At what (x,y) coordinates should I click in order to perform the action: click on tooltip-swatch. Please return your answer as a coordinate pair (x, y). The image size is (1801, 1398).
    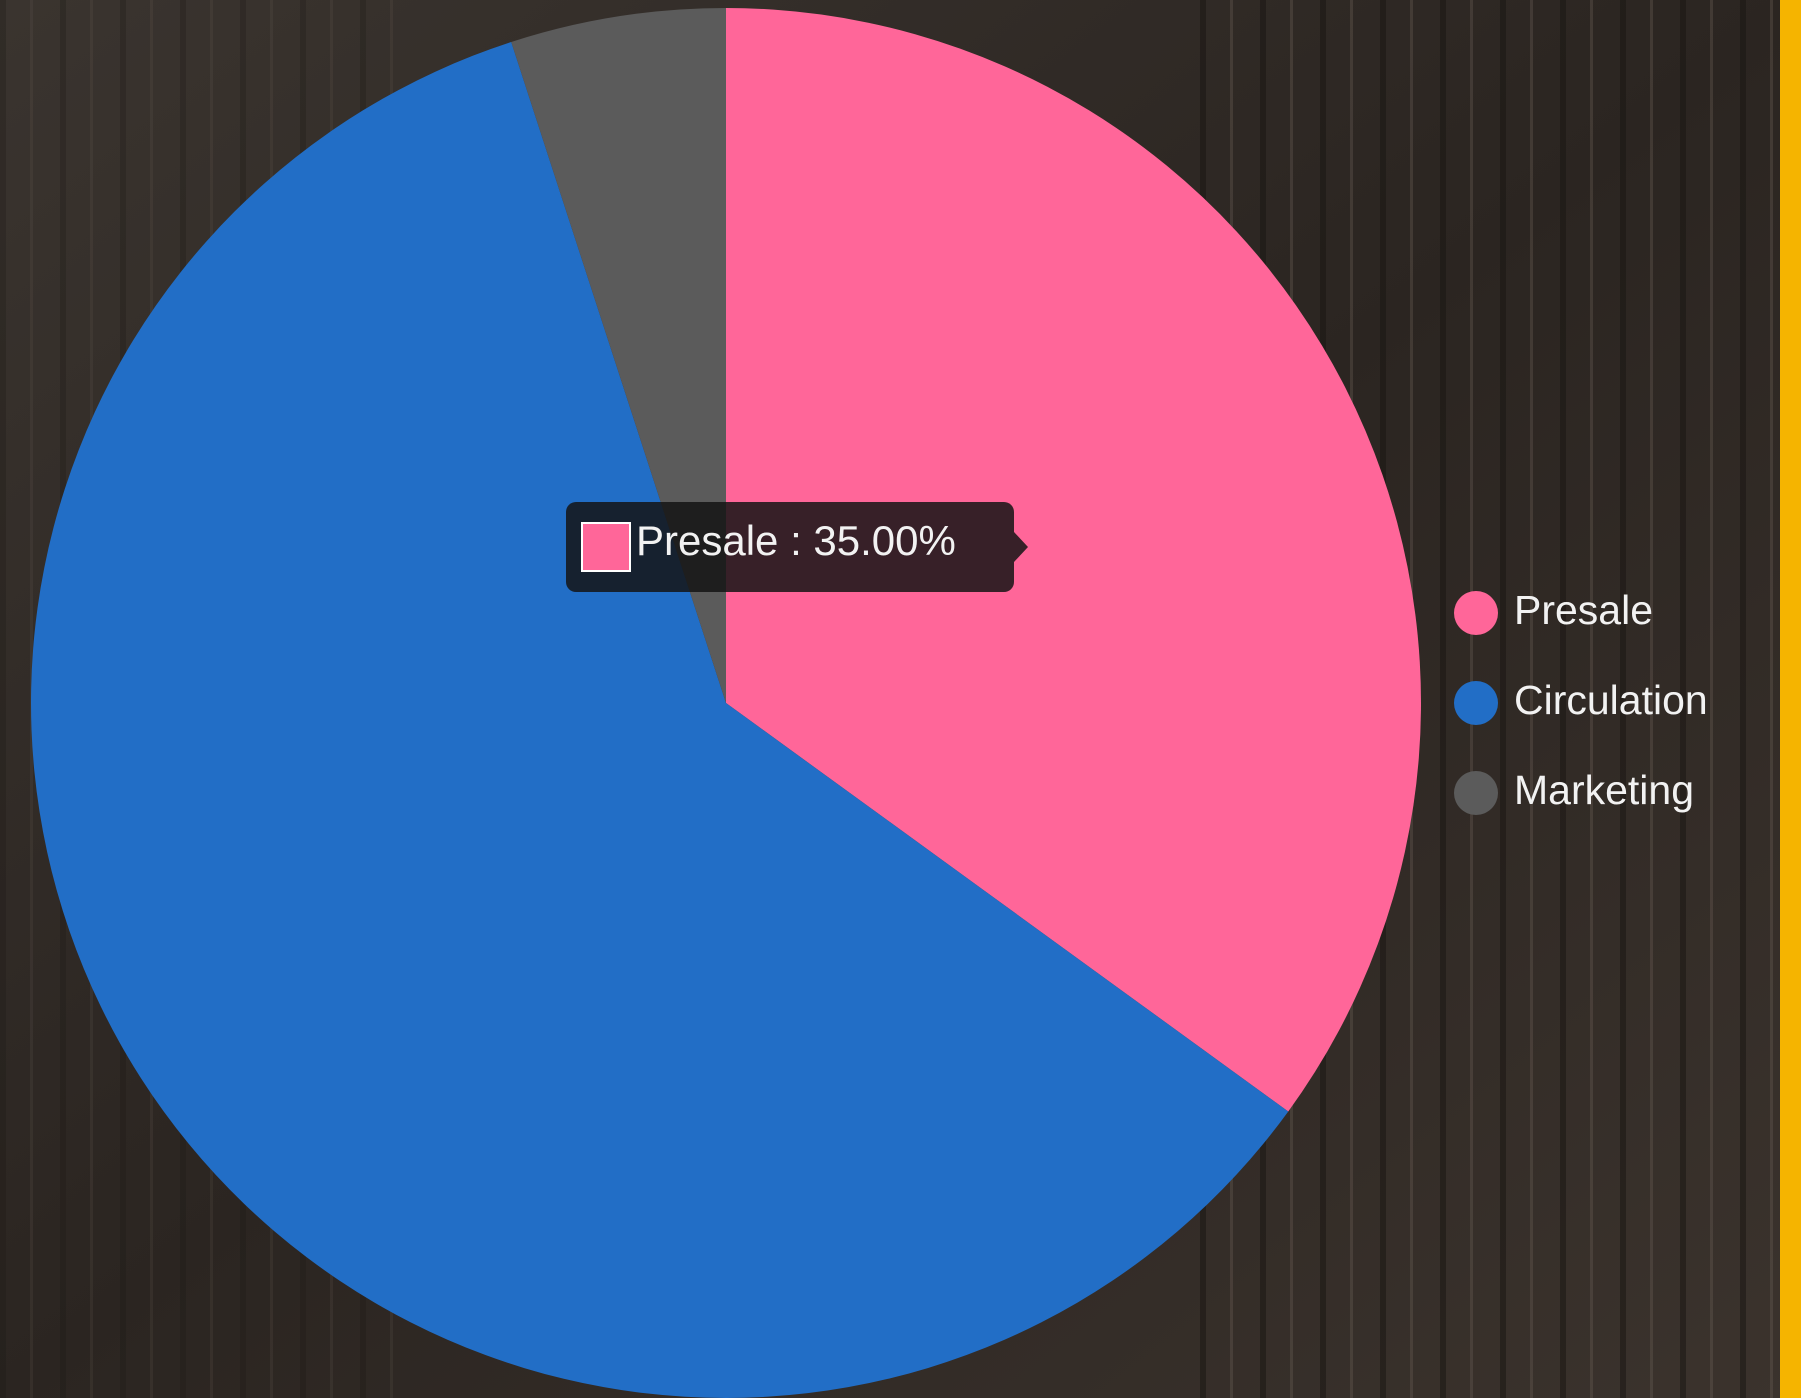
    Looking at the image, I should click on (606, 547).